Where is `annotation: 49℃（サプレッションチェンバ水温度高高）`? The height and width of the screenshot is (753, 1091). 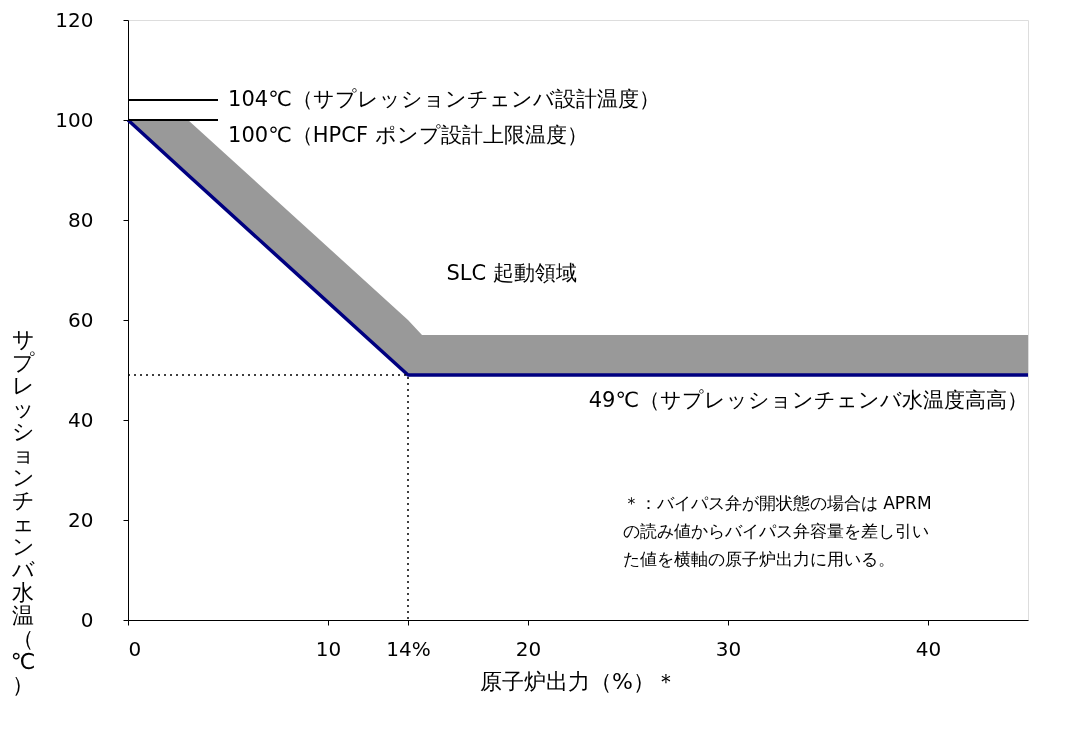
annotation: 49℃（サプレッションチェンバ水温度高高） is located at coordinates (808, 399).